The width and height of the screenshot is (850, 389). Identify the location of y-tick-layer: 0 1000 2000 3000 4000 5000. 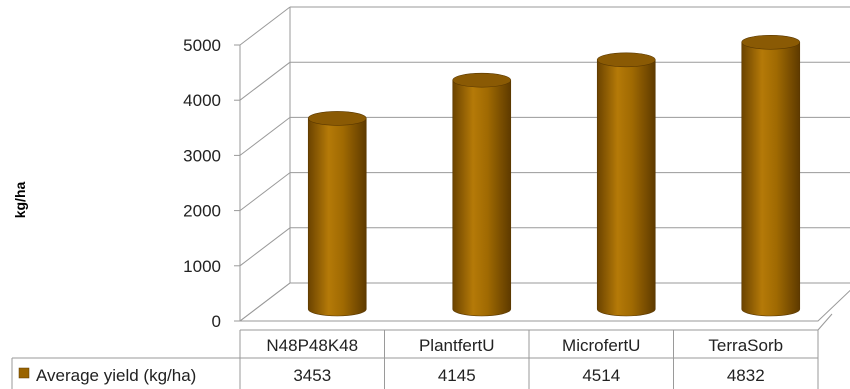
(211, 183).